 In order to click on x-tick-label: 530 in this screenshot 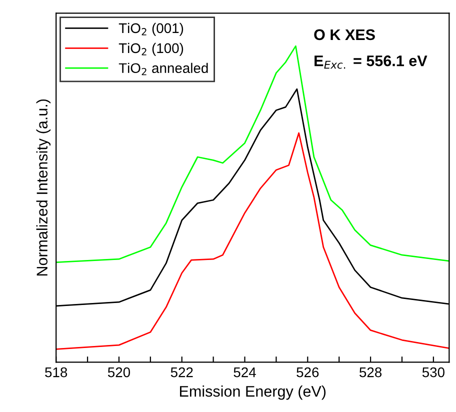, I will do `click(433, 372)`.